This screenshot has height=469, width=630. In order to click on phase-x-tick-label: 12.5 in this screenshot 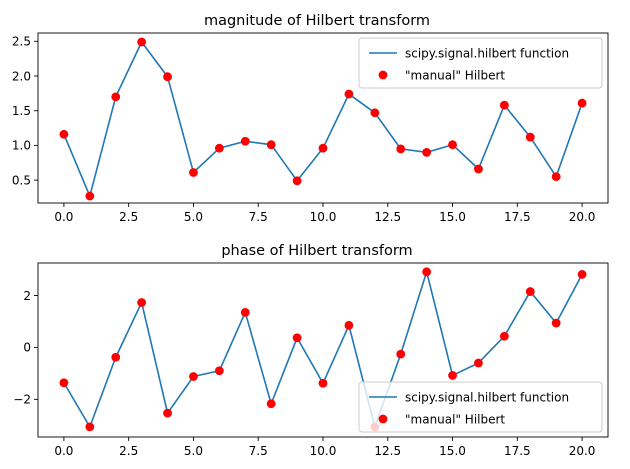, I will do `click(387, 451)`.